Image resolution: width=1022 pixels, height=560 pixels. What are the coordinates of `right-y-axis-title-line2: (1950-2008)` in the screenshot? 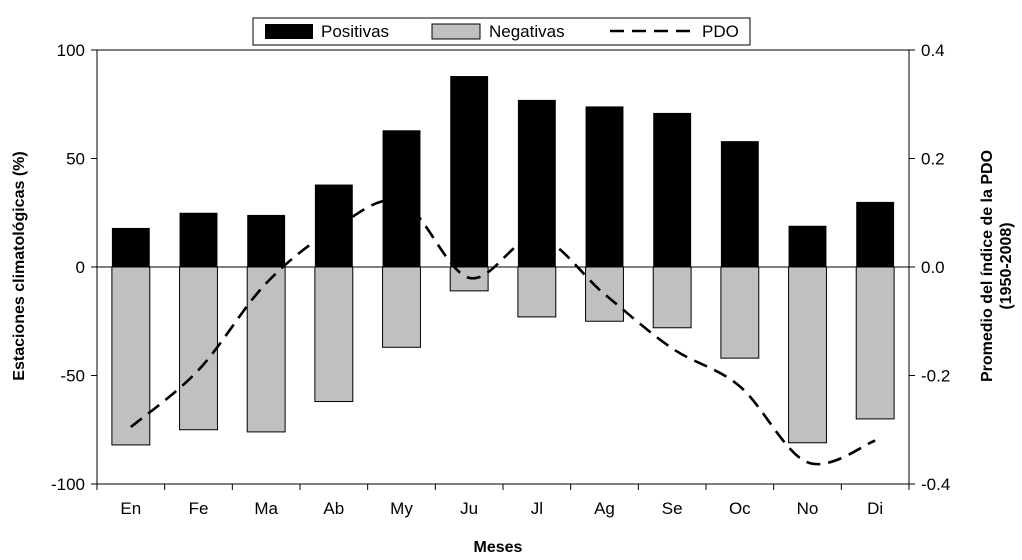 It's located at (1006, 265).